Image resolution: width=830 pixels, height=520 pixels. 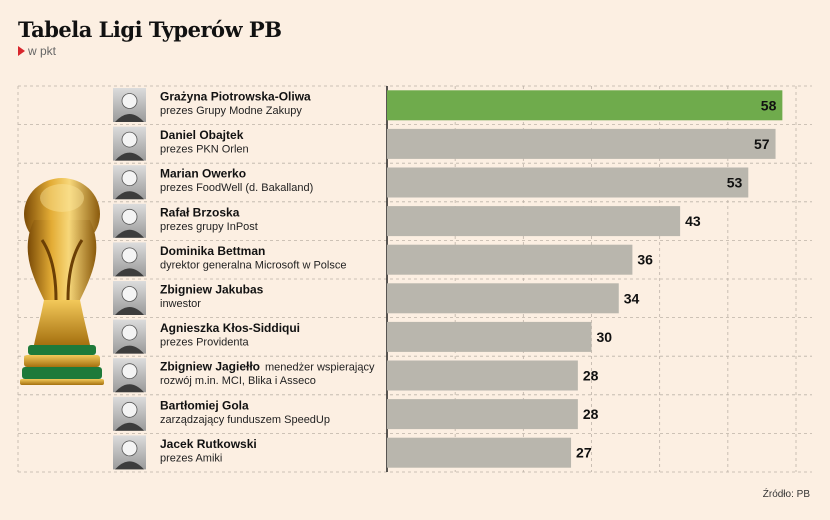 I want to click on bar-value-label: 34, so click(x=632, y=298).